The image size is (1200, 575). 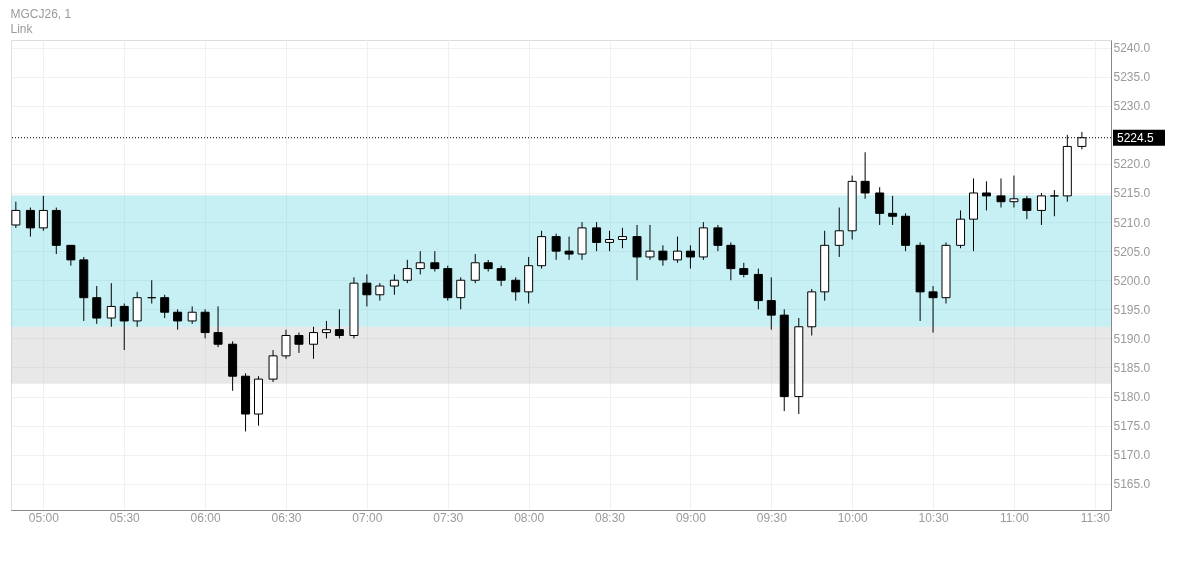 I want to click on x-tick-label: 07:00, so click(x=367, y=517).